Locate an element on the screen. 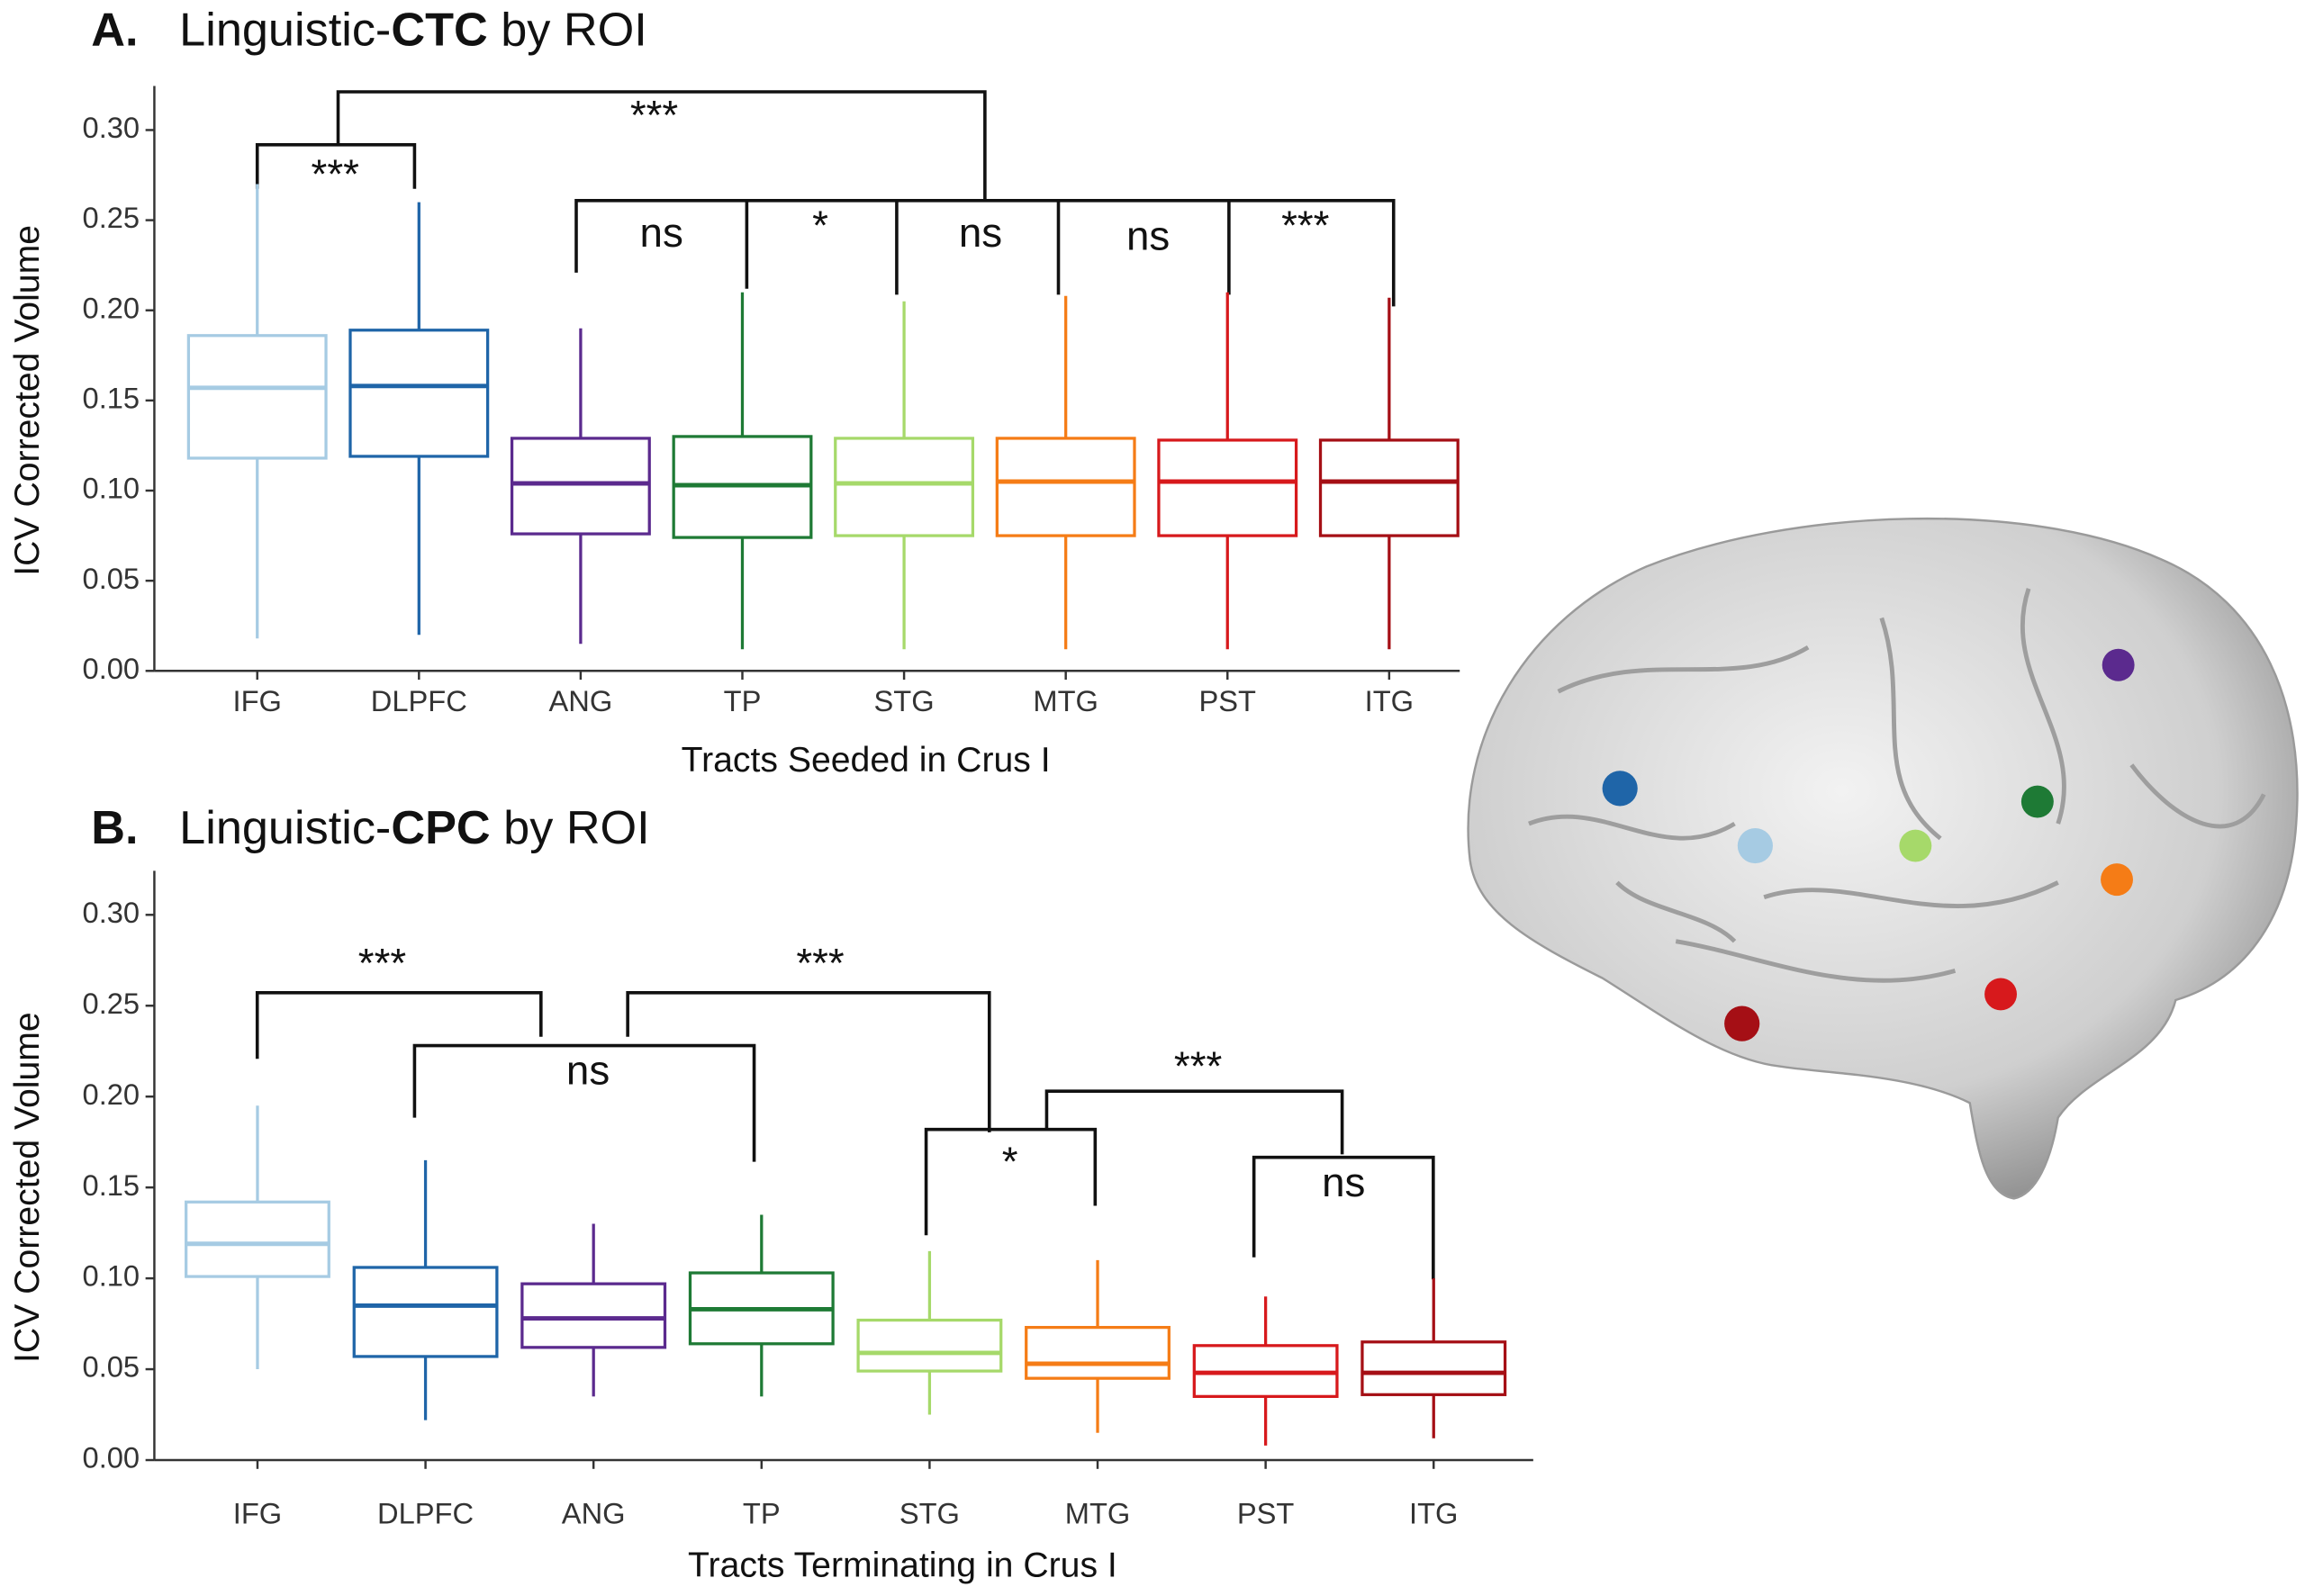  panel-label: A. is located at coordinates (114, 31).